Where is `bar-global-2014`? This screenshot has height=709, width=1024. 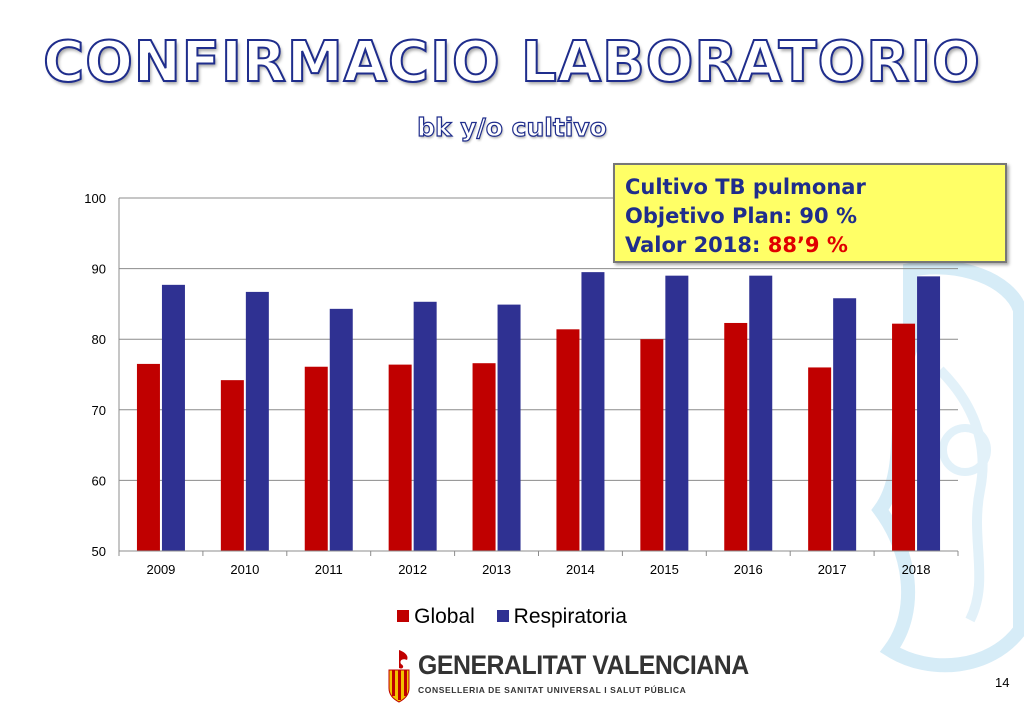 bar-global-2014 is located at coordinates (568, 440).